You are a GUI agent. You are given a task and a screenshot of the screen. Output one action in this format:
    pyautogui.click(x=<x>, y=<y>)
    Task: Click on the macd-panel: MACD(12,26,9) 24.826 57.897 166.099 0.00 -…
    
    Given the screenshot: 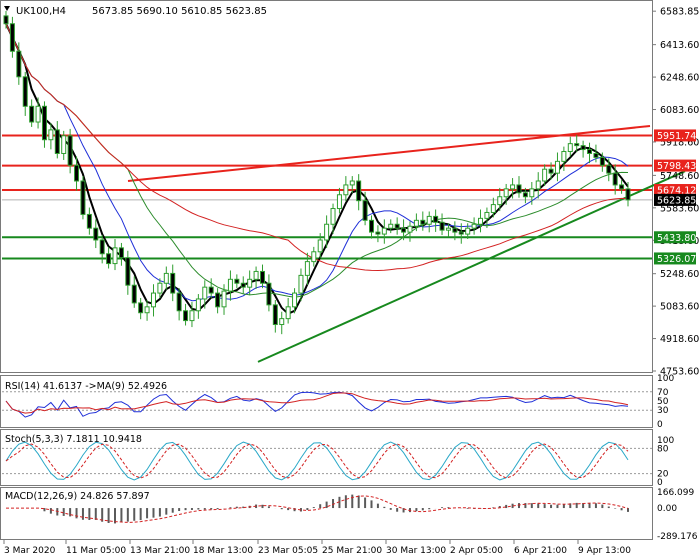 What is the action you would take?
    pyautogui.click(x=351, y=515)
    